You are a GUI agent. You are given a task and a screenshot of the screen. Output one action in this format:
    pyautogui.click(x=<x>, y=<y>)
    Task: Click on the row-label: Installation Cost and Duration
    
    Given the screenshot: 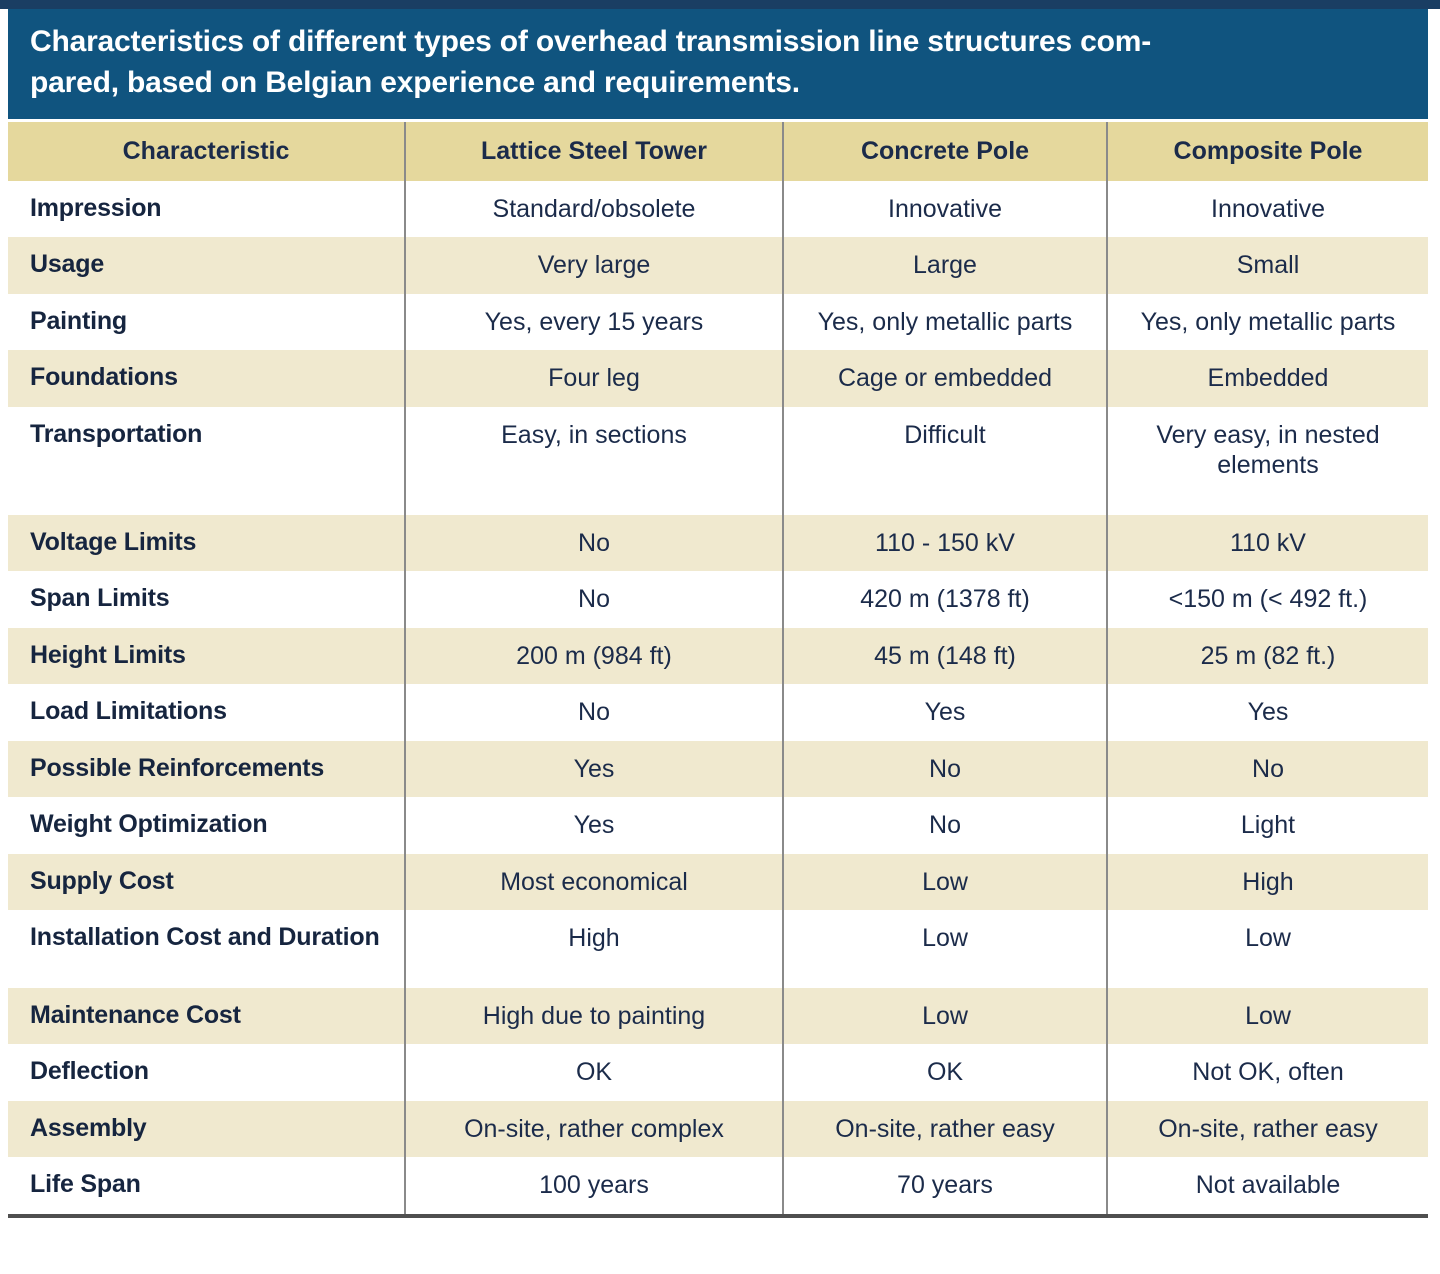 What is the action you would take?
    pyautogui.click(x=205, y=937)
    